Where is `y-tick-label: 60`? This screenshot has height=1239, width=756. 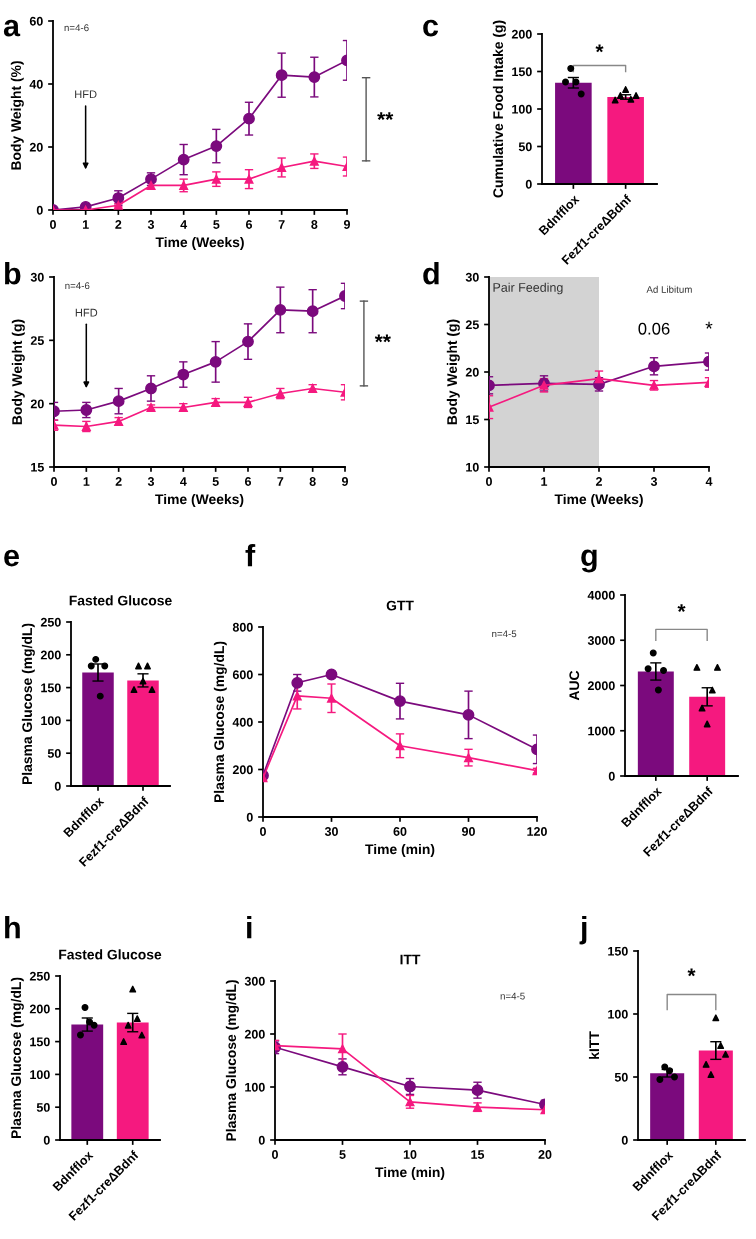 y-tick-label: 60 is located at coordinates (36, 21).